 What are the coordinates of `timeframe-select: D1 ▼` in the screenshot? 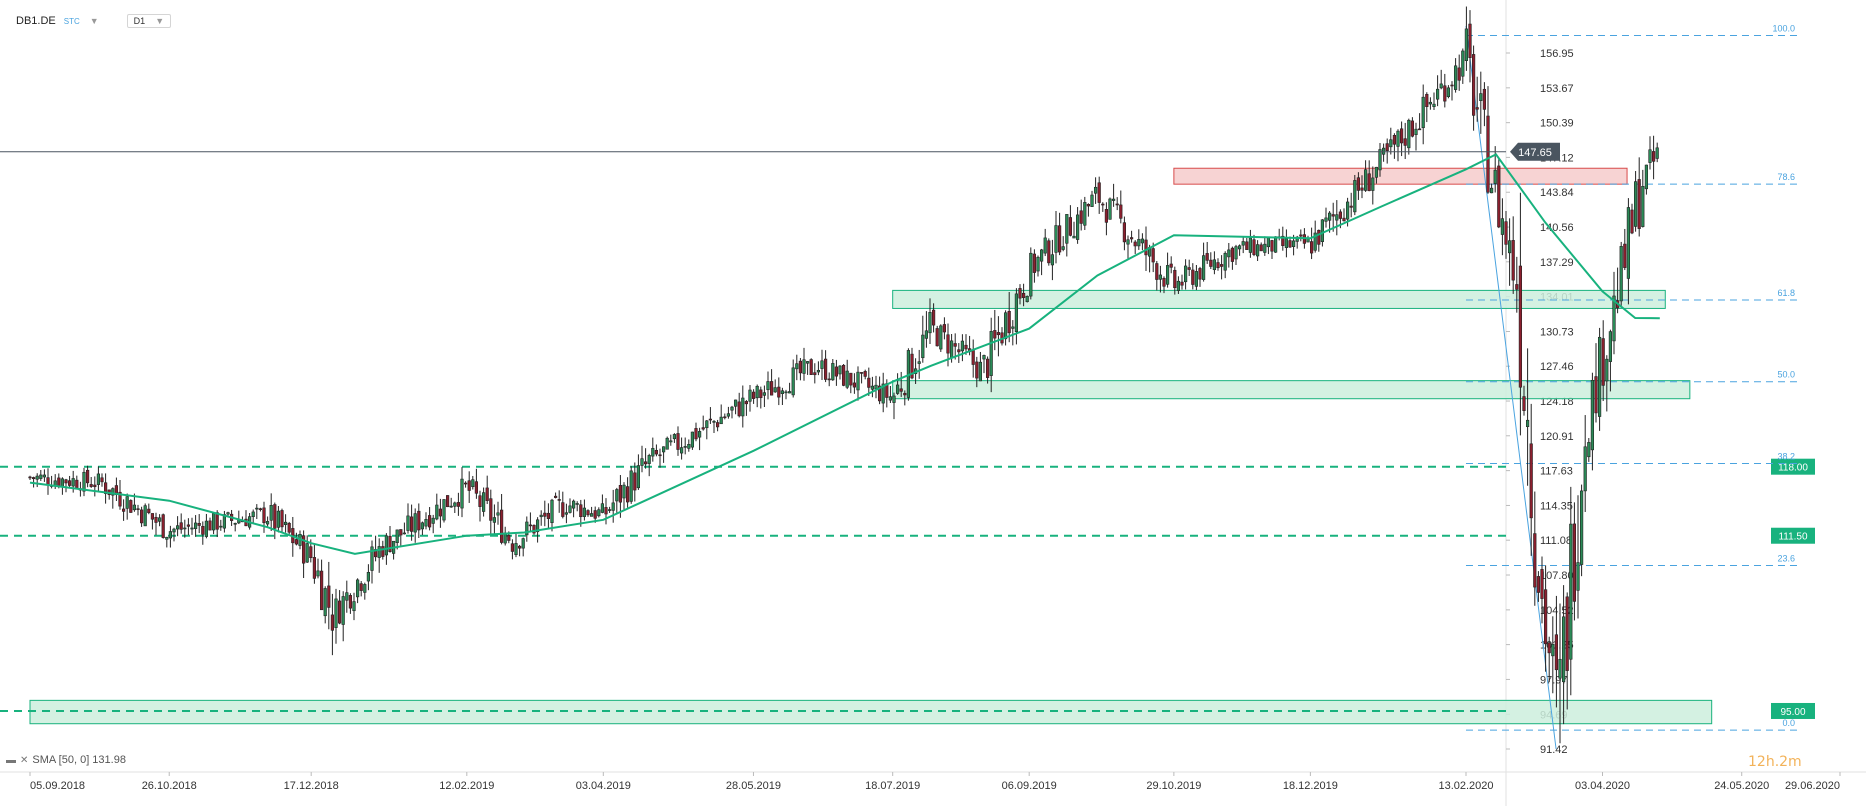 It's located at (149, 21).